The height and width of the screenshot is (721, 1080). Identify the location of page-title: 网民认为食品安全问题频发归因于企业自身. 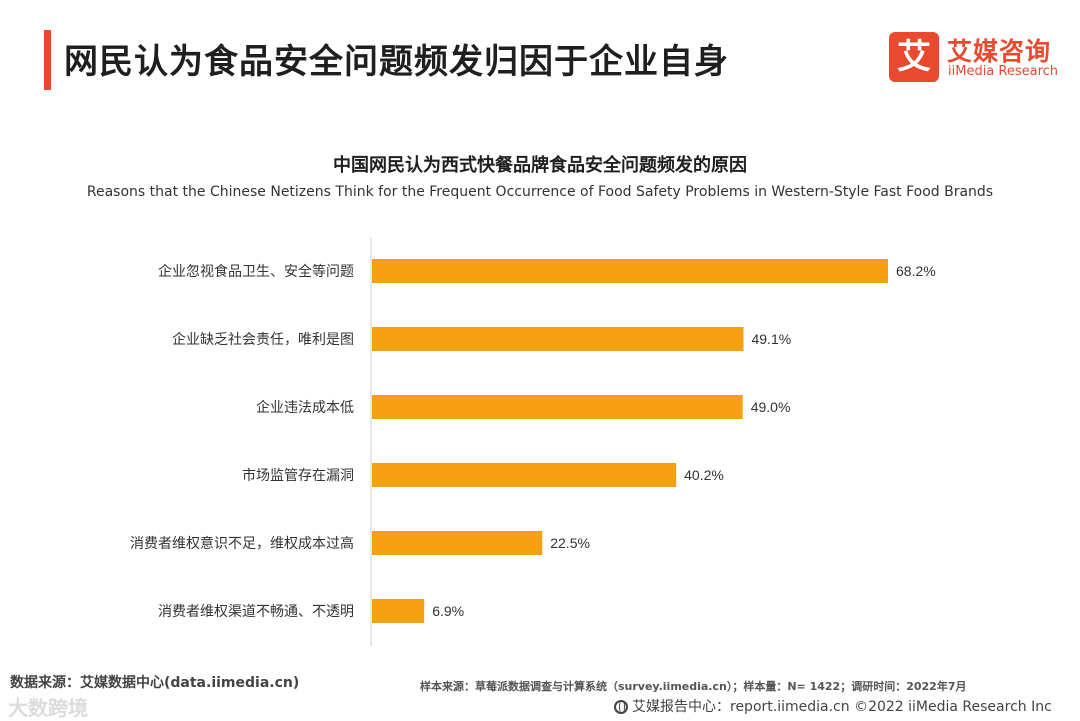
(396, 62).